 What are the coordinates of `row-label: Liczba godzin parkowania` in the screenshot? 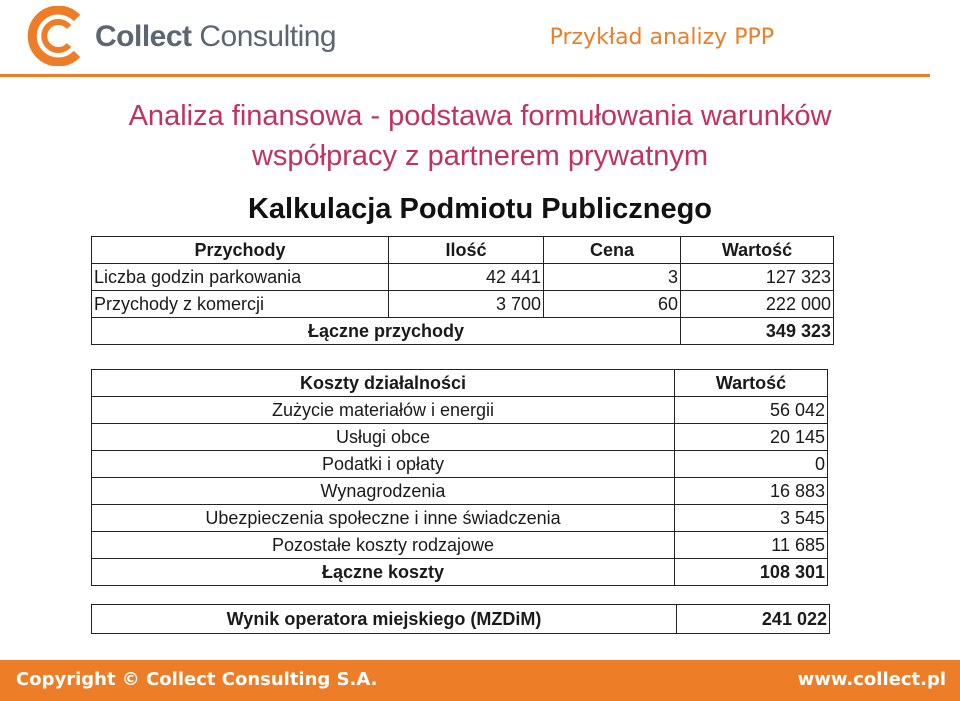 It's located at (240, 277).